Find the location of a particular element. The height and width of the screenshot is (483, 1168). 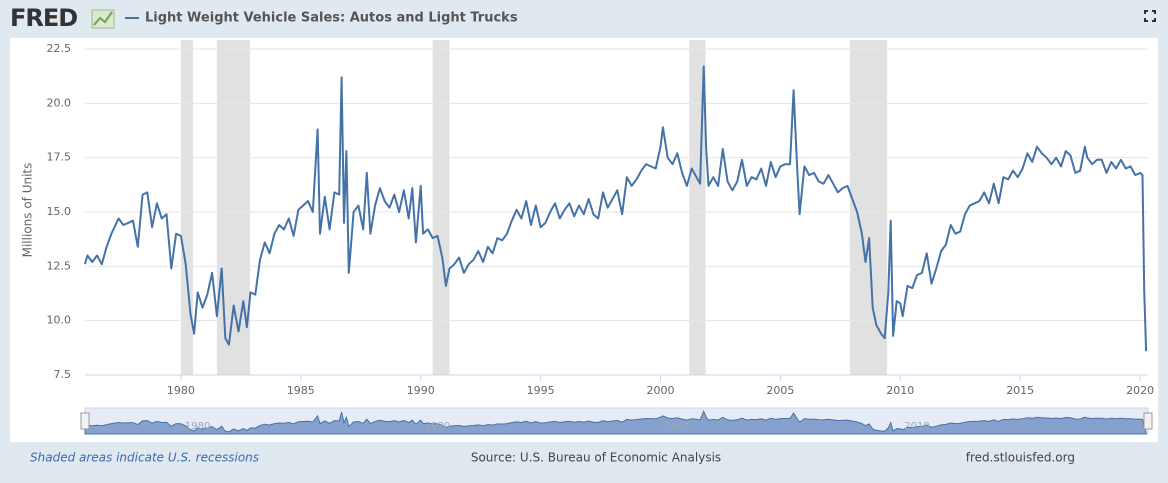

logo: FRED is located at coordinates (43, 18).